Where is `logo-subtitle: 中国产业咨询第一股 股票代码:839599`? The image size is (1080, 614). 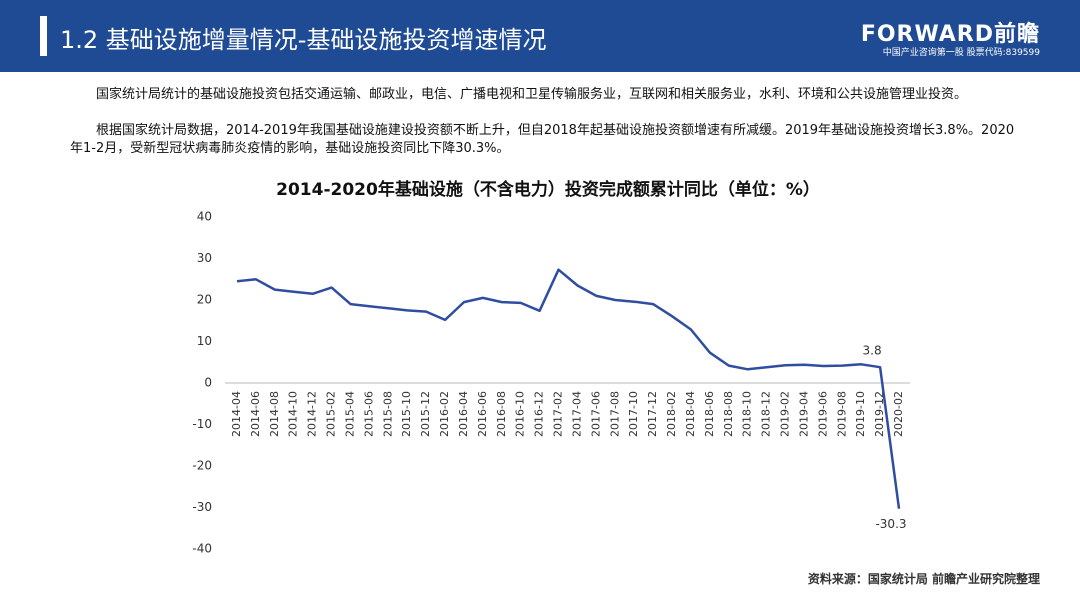 logo-subtitle: 中国产业咨询第一股 股票代码:839599 is located at coordinates (961, 53).